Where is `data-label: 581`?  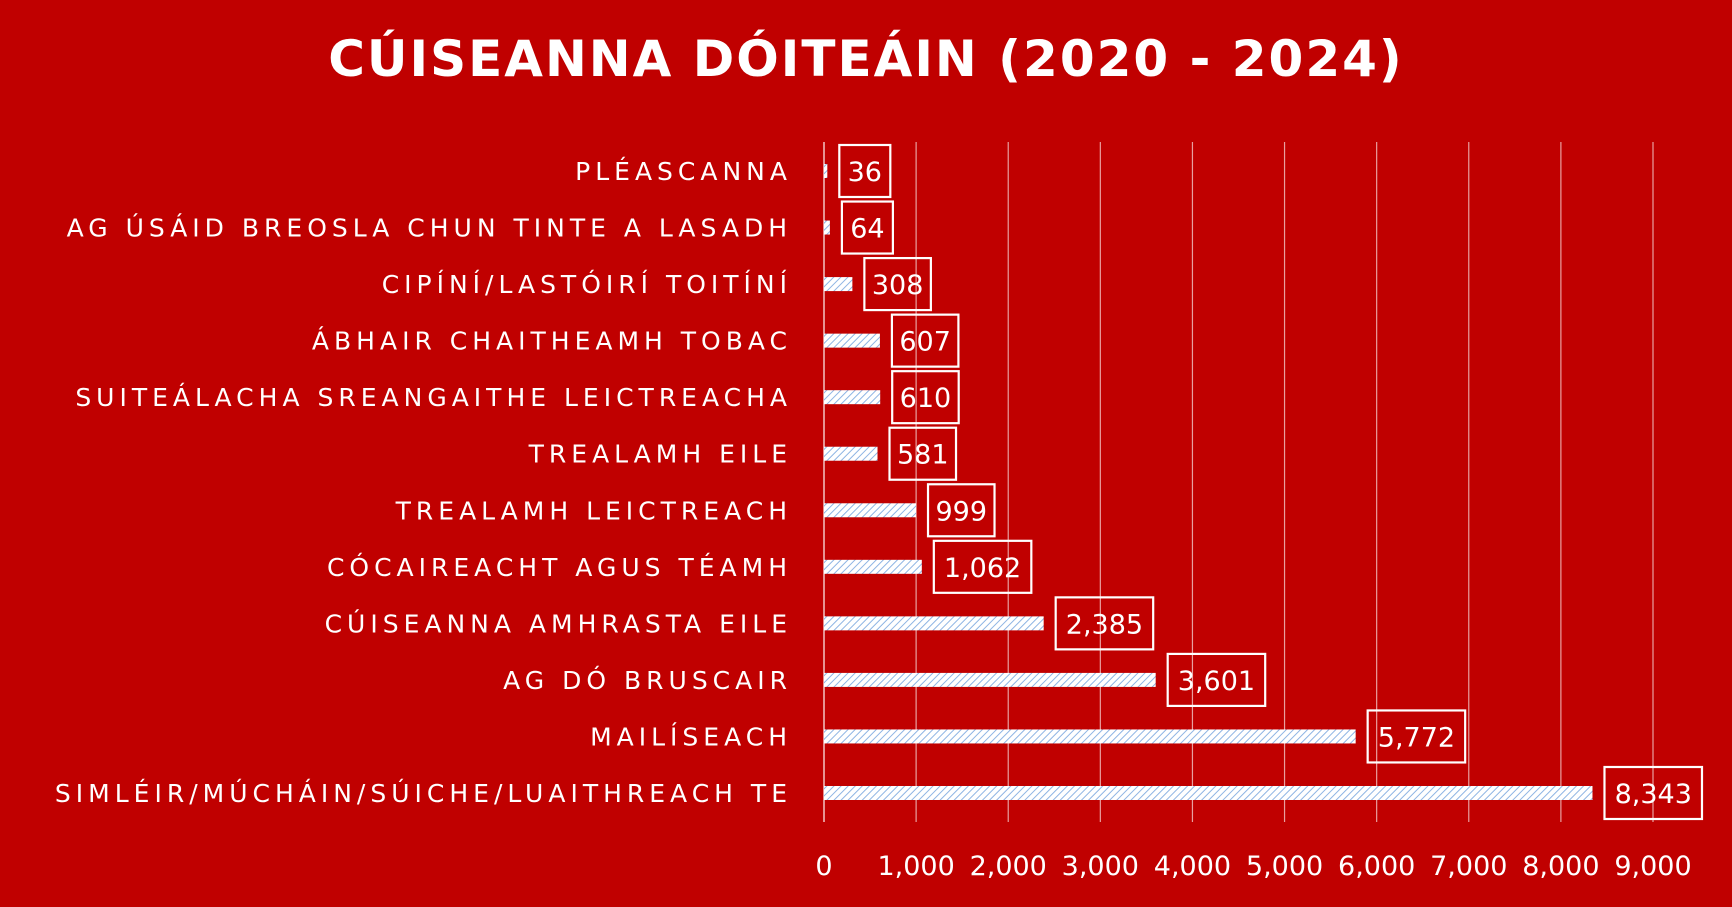 data-label: 581 is located at coordinates (923, 455).